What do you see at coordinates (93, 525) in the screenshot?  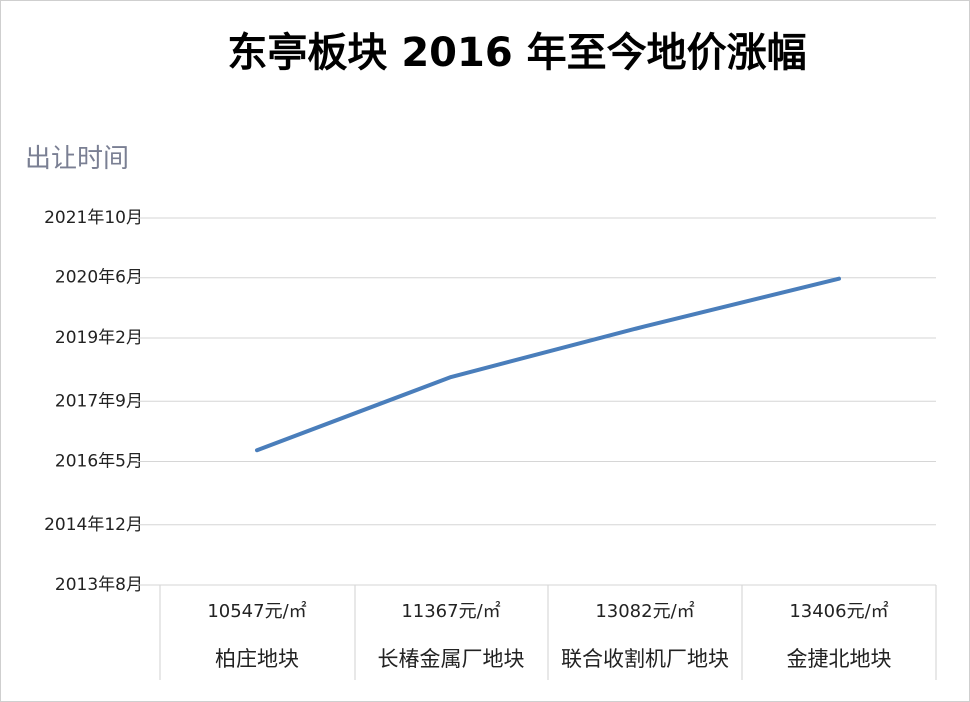 I see `y-tick-label: 2014年12月` at bounding box center [93, 525].